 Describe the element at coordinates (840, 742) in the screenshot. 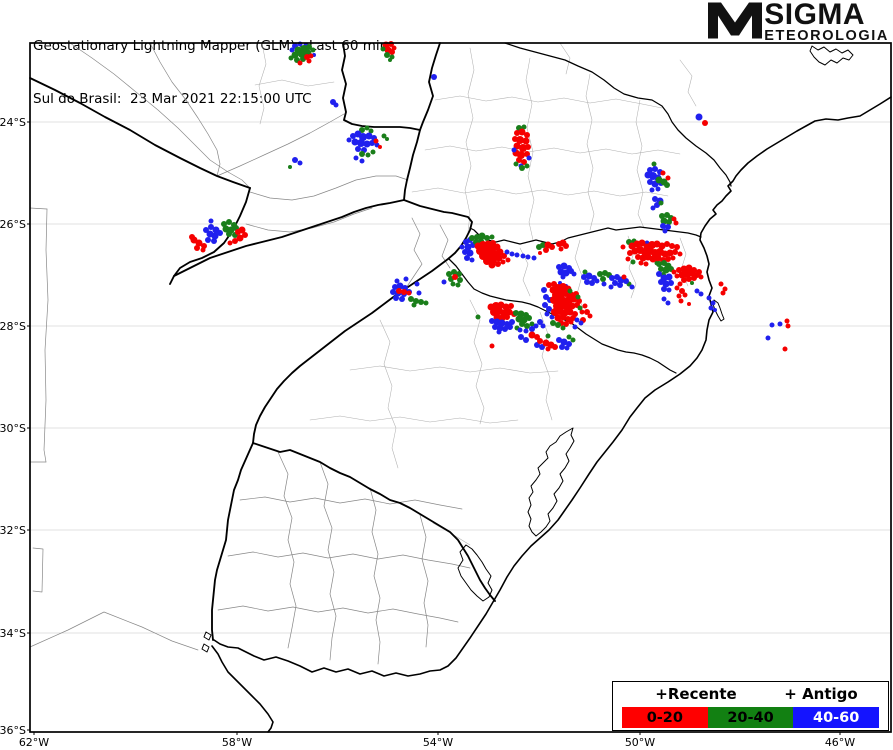

I see `lon-axis-label: 46°W` at that location.